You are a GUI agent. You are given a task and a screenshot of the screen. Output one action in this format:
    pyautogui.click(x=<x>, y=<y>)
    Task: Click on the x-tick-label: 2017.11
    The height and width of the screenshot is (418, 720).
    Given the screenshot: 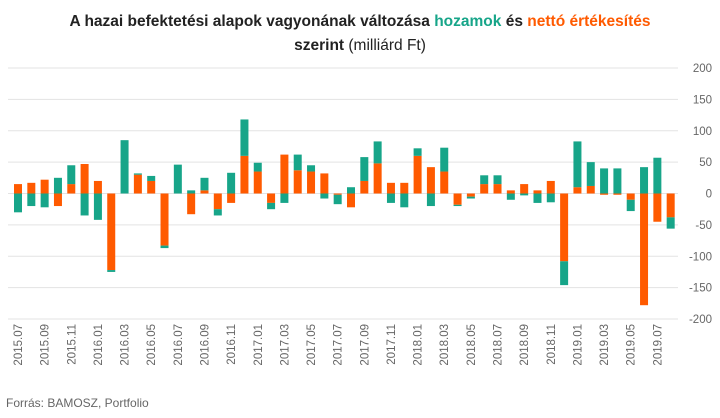 What is the action you would take?
    pyautogui.click(x=392, y=344)
    